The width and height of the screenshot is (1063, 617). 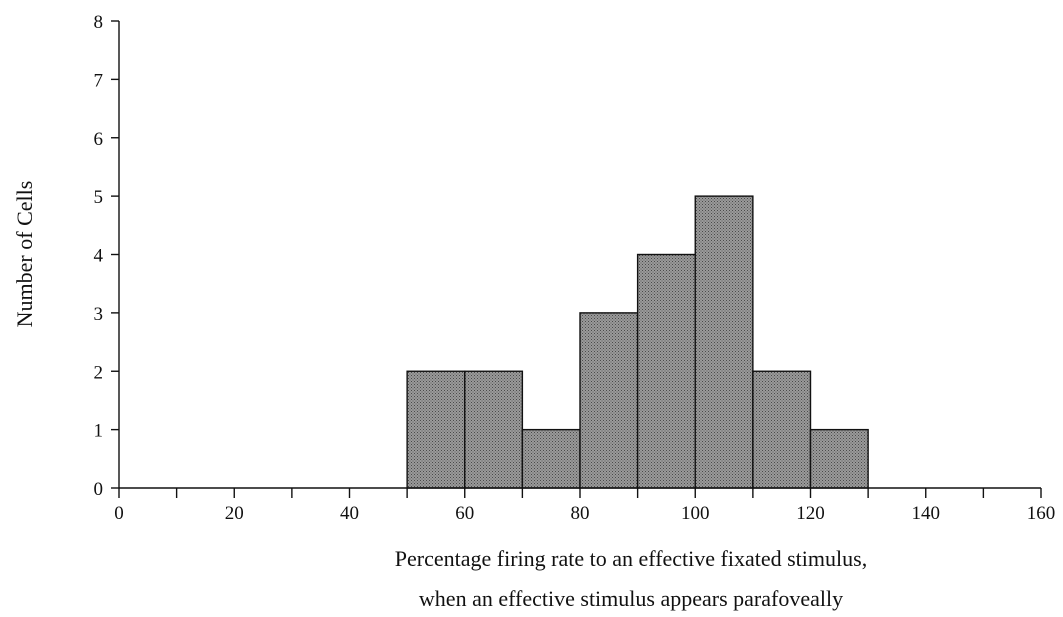 What do you see at coordinates (99, 139) in the screenshot?
I see `y-tick-label-6: 6` at bounding box center [99, 139].